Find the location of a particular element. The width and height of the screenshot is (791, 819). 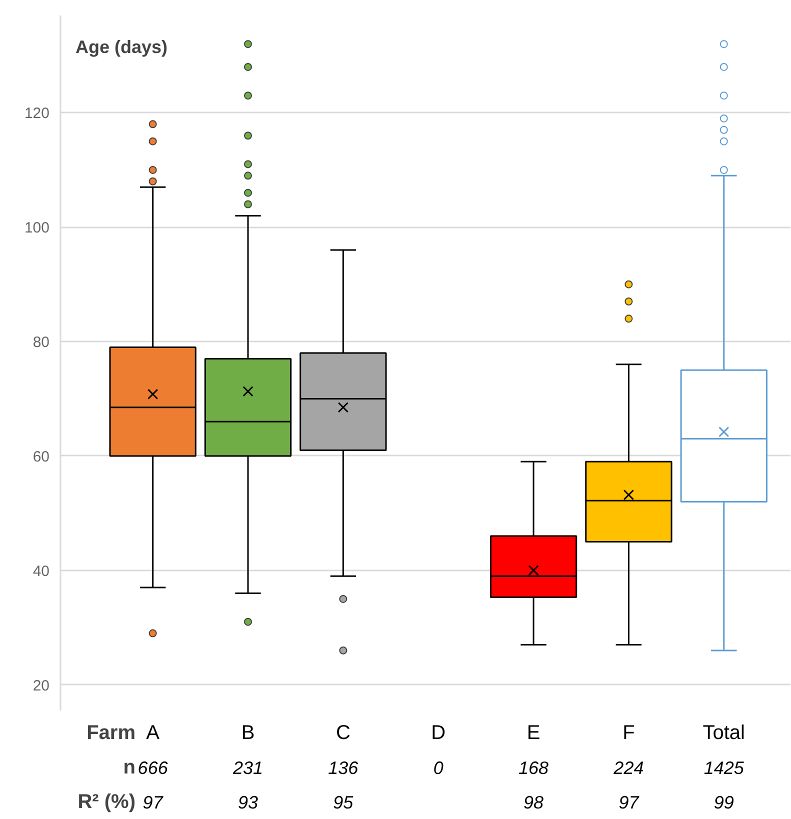

y-tick-label: 60 is located at coordinates (41, 457).